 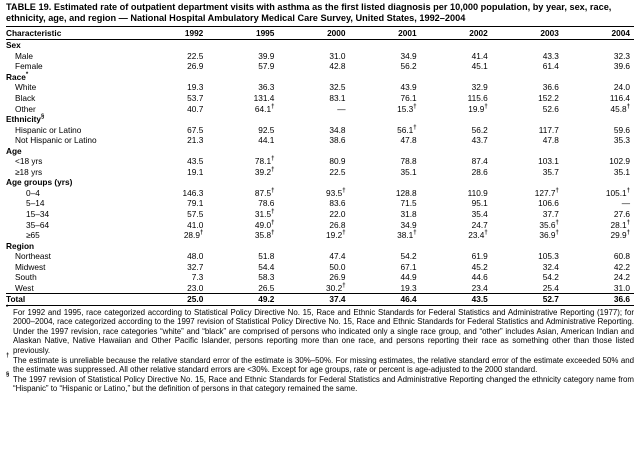 What do you see at coordinates (456, 66) in the screenshot?
I see `data-cell: 45.1` at bounding box center [456, 66].